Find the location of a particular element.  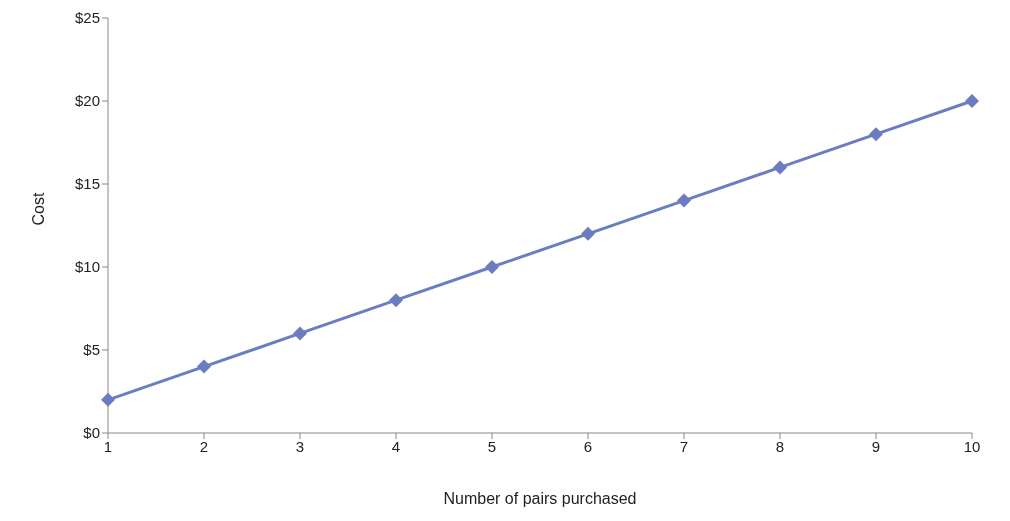

x-tick-label: 10 is located at coordinates (972, 446).